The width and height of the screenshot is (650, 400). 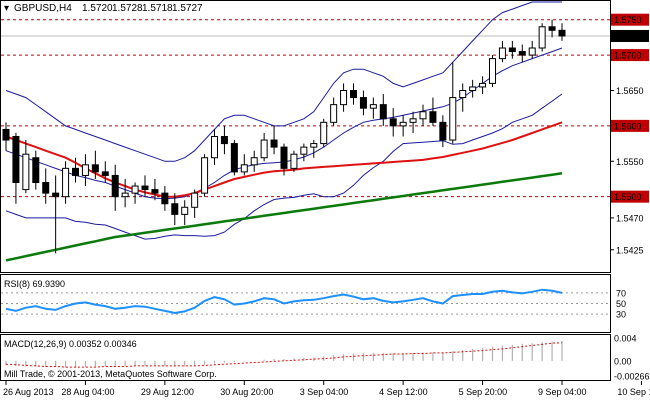 What do you see at coordinates (34, 284) in the screenshot?
I see `rsi-header: RSI(8) 69.9390` at bounding box center [34, 284].